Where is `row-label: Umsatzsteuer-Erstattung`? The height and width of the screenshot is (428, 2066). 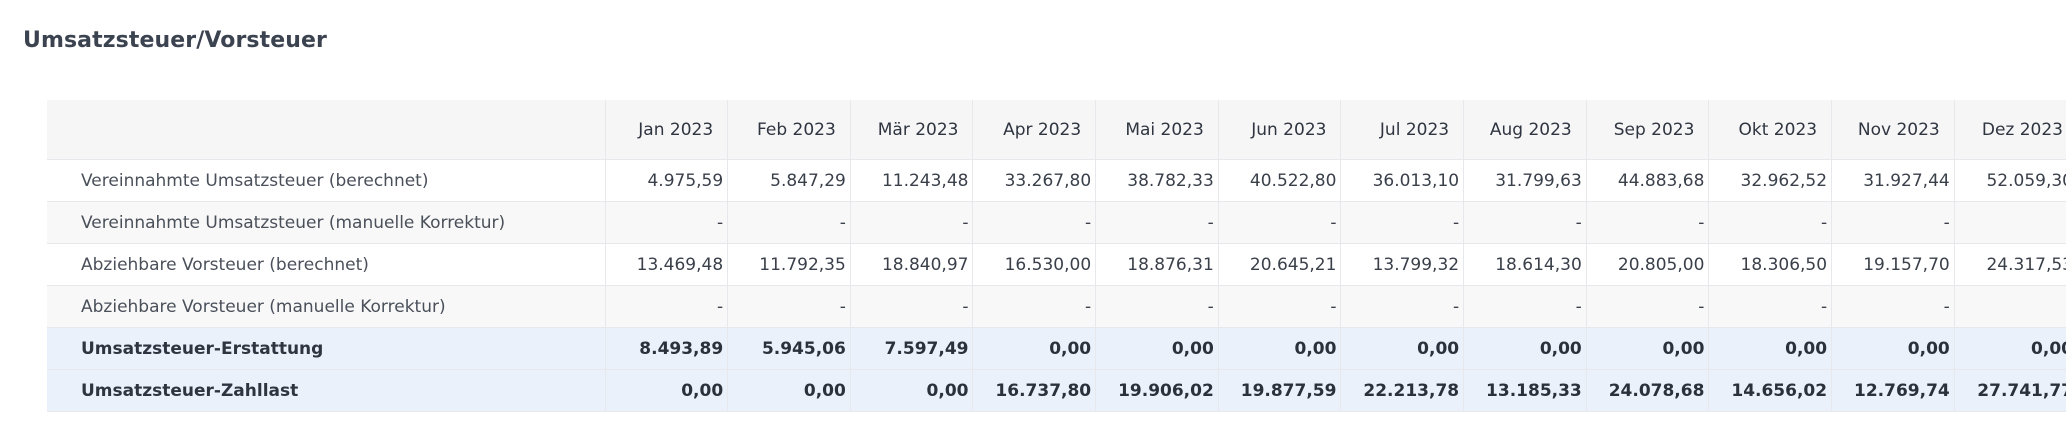
row-label: Umsatzsteuer-Erstattung is located at coordinates (326, 348).